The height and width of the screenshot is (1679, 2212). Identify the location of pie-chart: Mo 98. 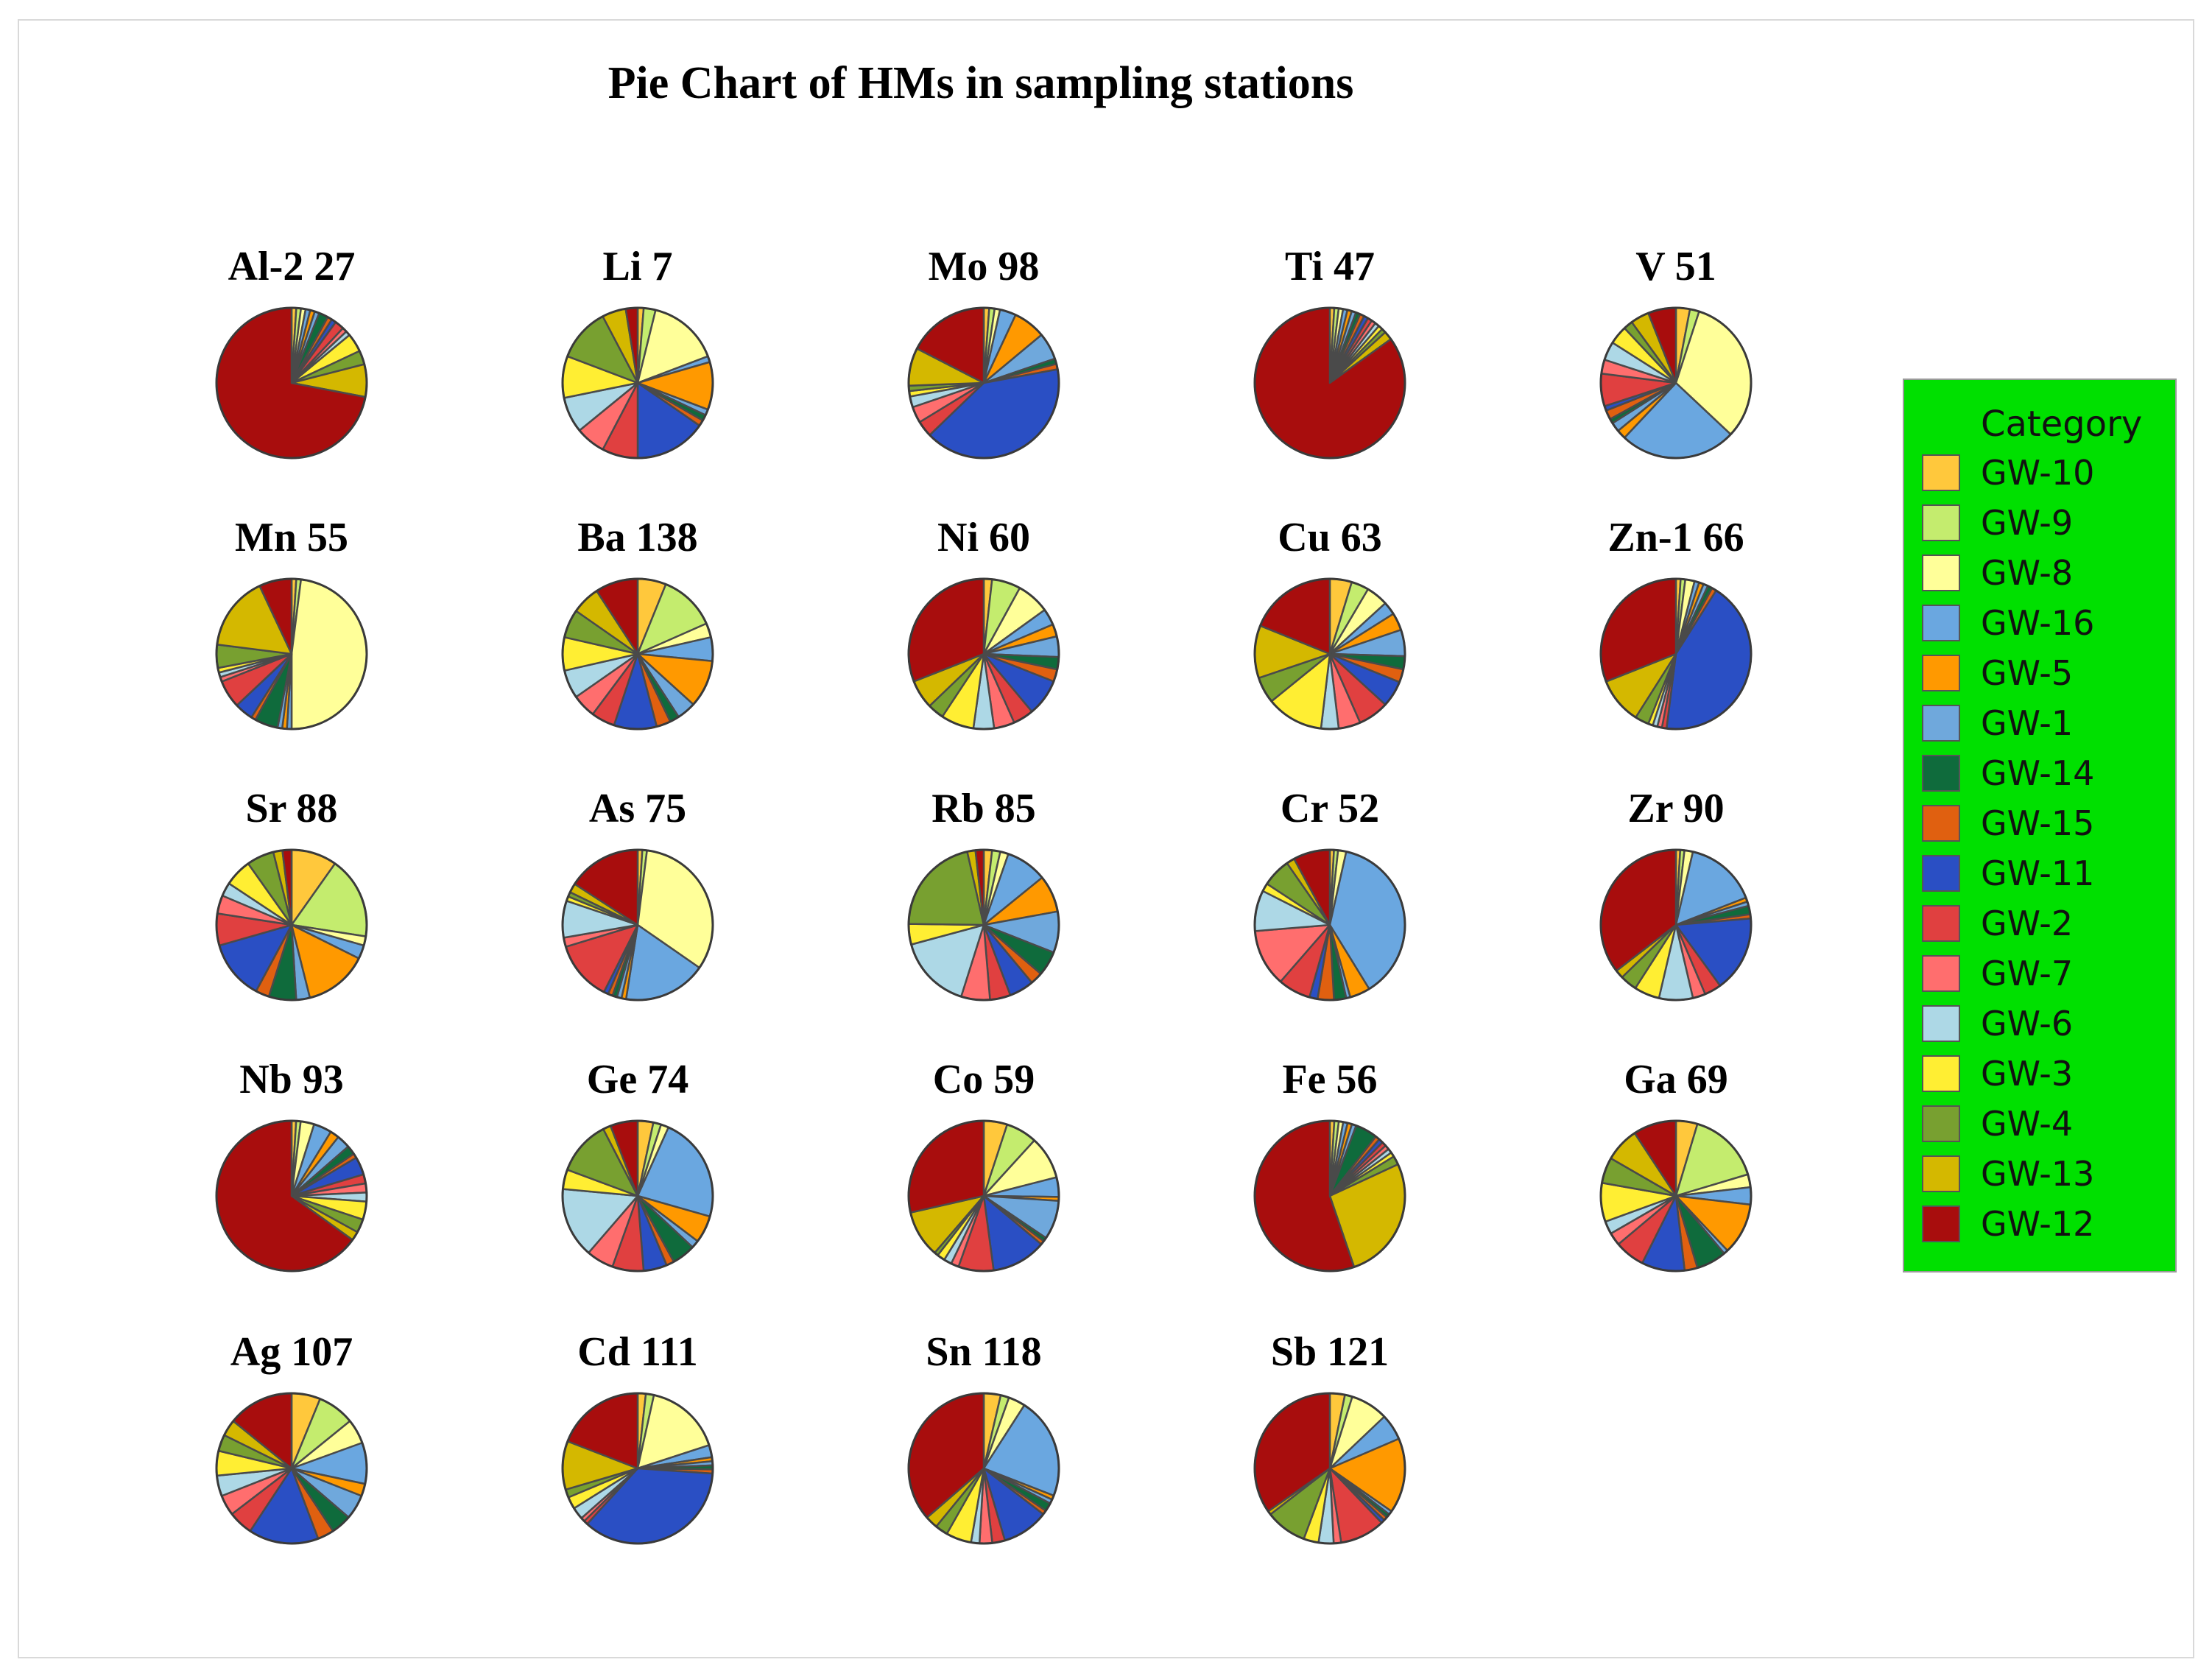
(983, 352).